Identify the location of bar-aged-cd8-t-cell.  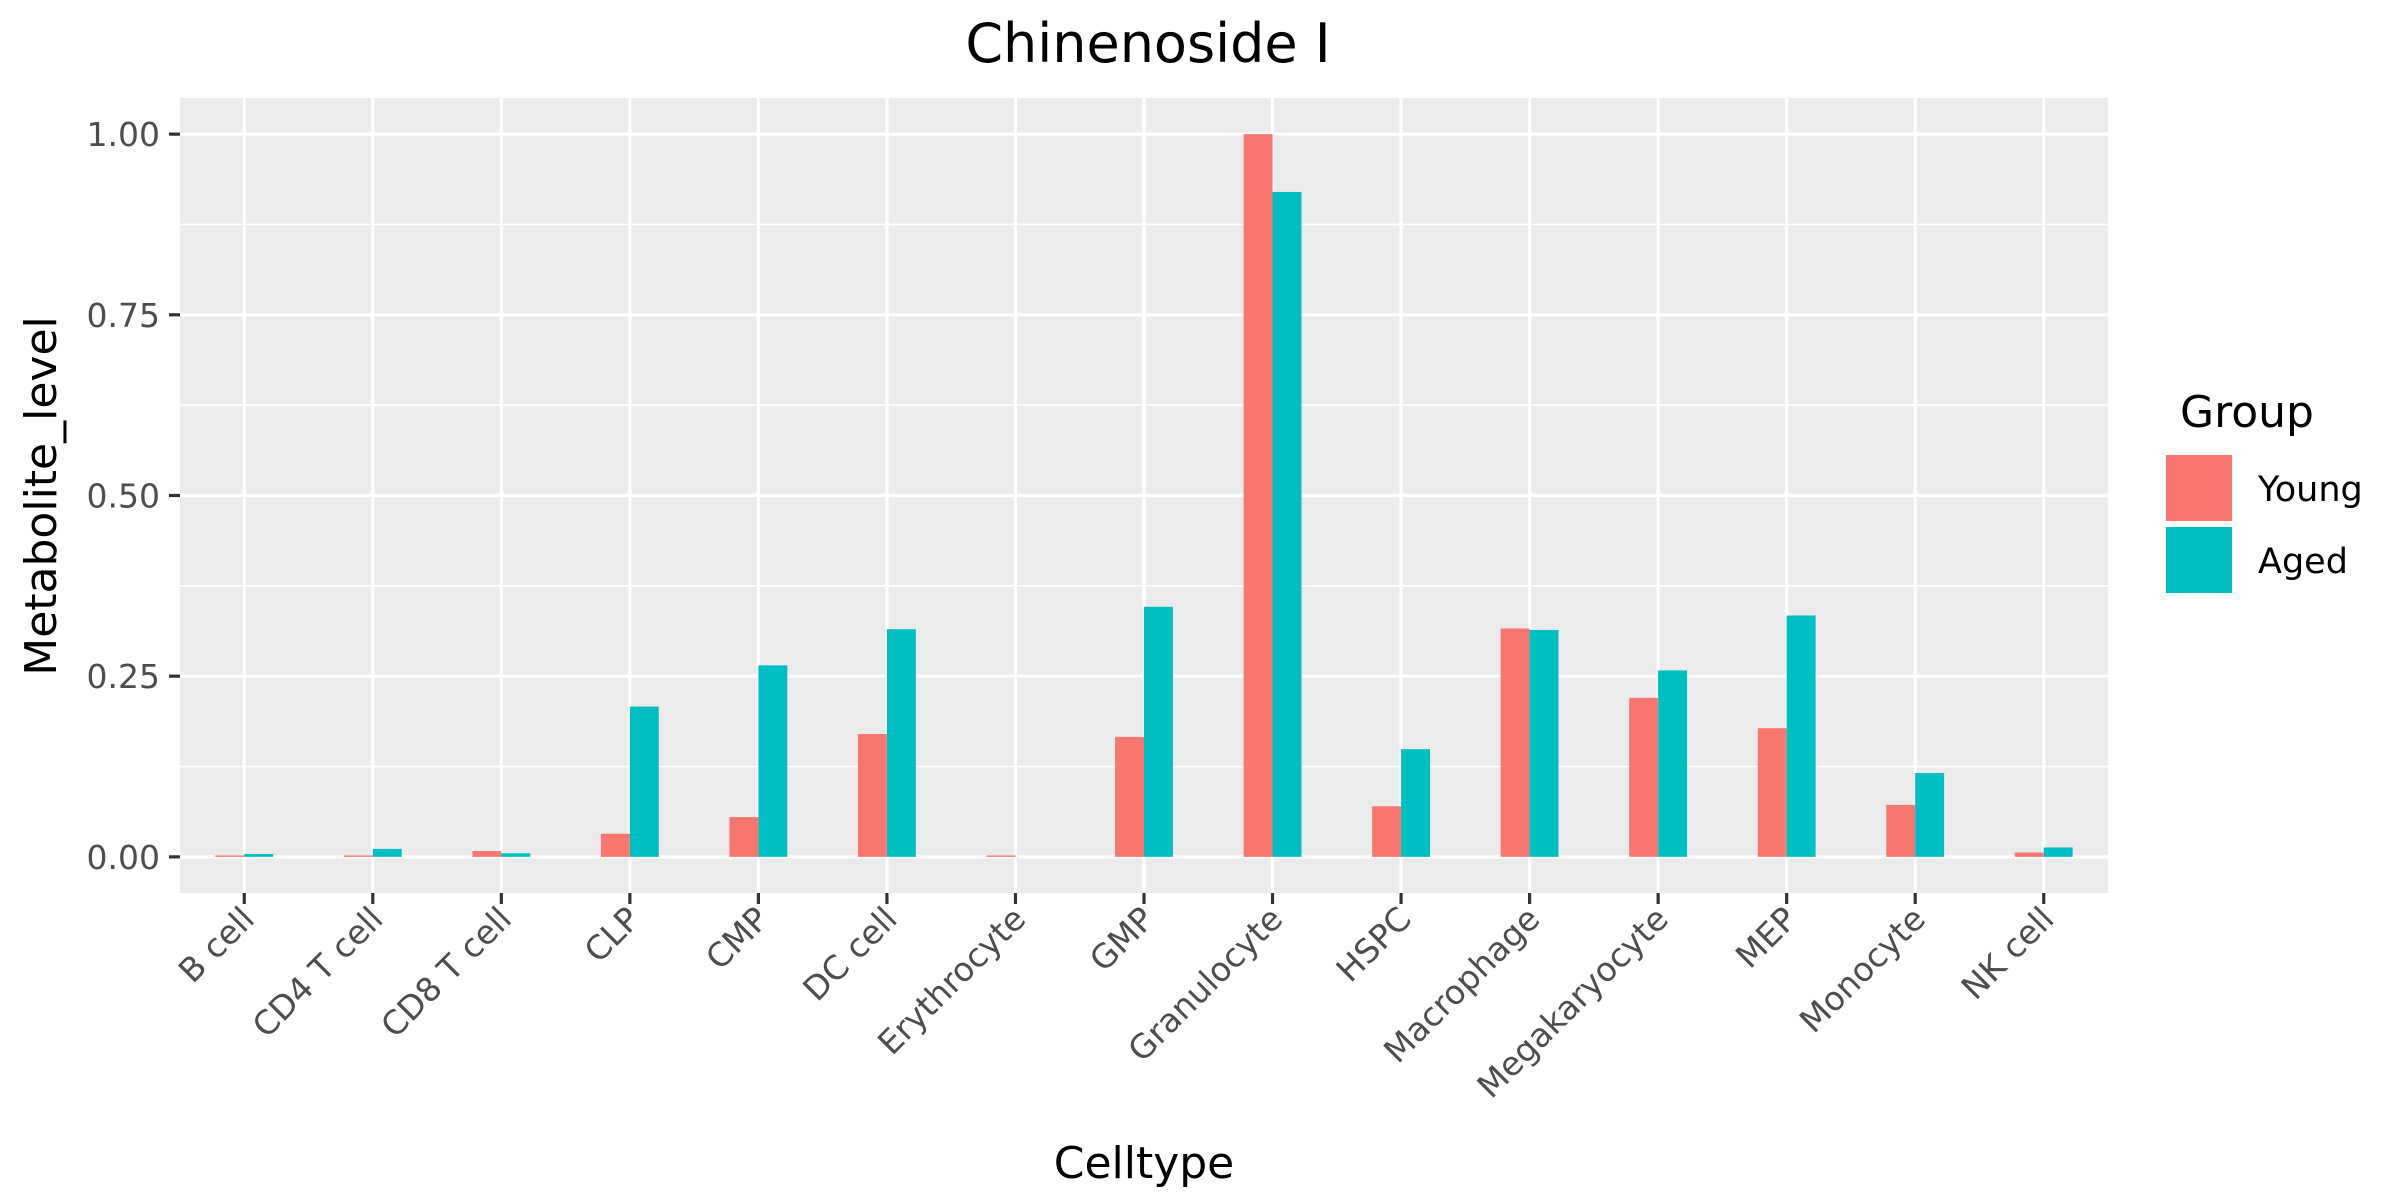
(516, 855).